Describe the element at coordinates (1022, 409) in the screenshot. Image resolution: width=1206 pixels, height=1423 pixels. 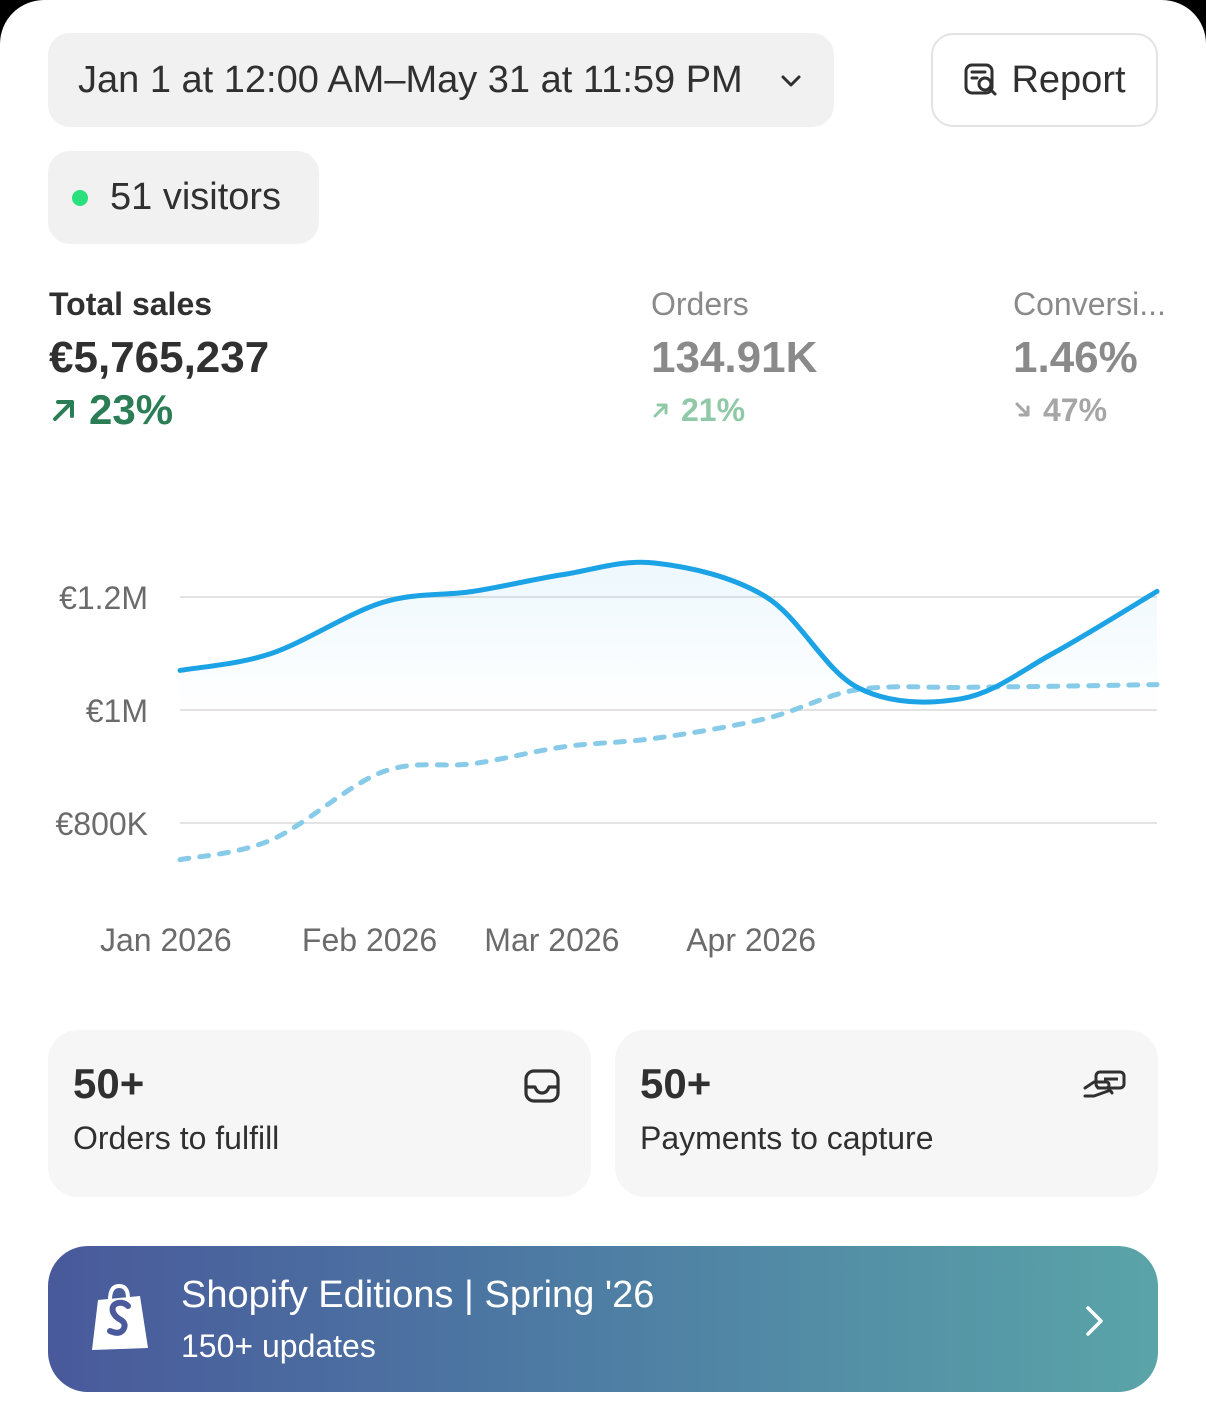
I see `arrow-down-right-icon` at that location.